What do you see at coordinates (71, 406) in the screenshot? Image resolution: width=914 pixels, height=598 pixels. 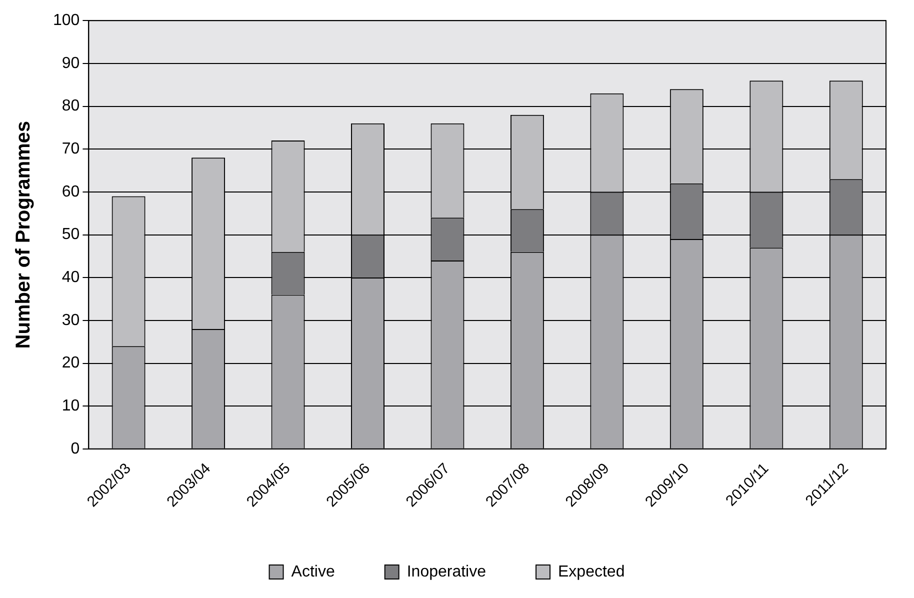 I see `y-tick-label: 10` at bounding box center [71, 406].